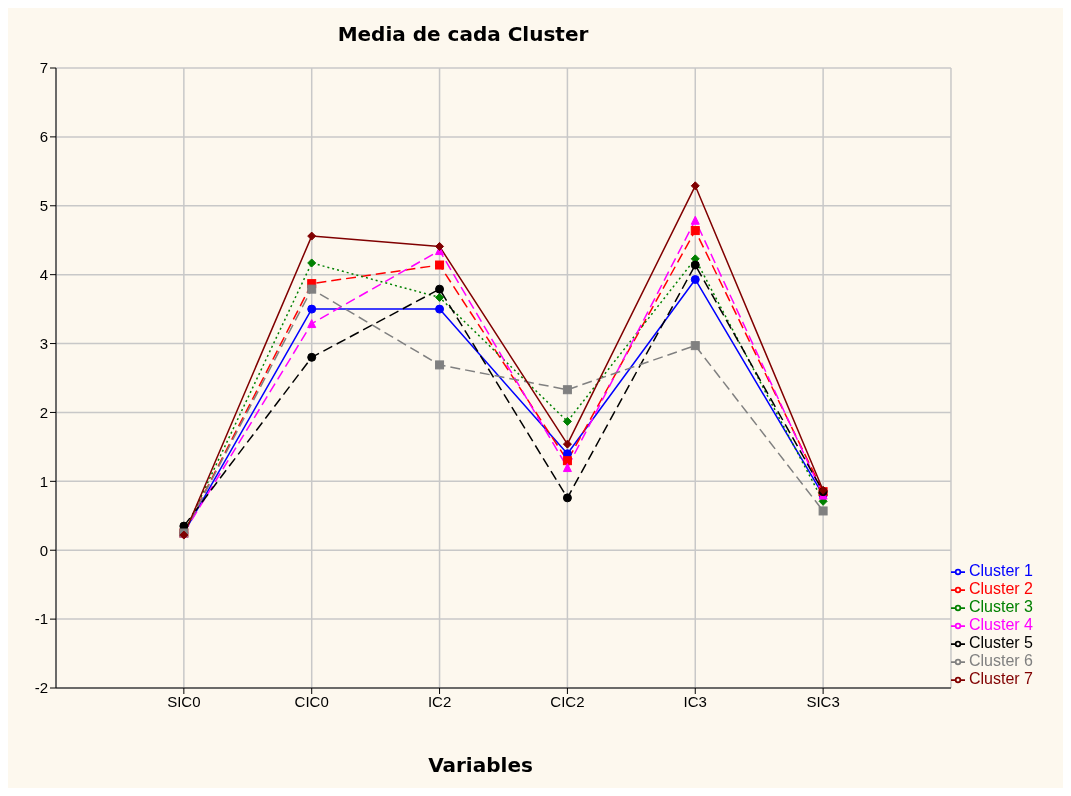  What do you see at coordinates (43, 274) in the screenshot?
I see `y-tick-label: 4` at bounding box center [43, 274].